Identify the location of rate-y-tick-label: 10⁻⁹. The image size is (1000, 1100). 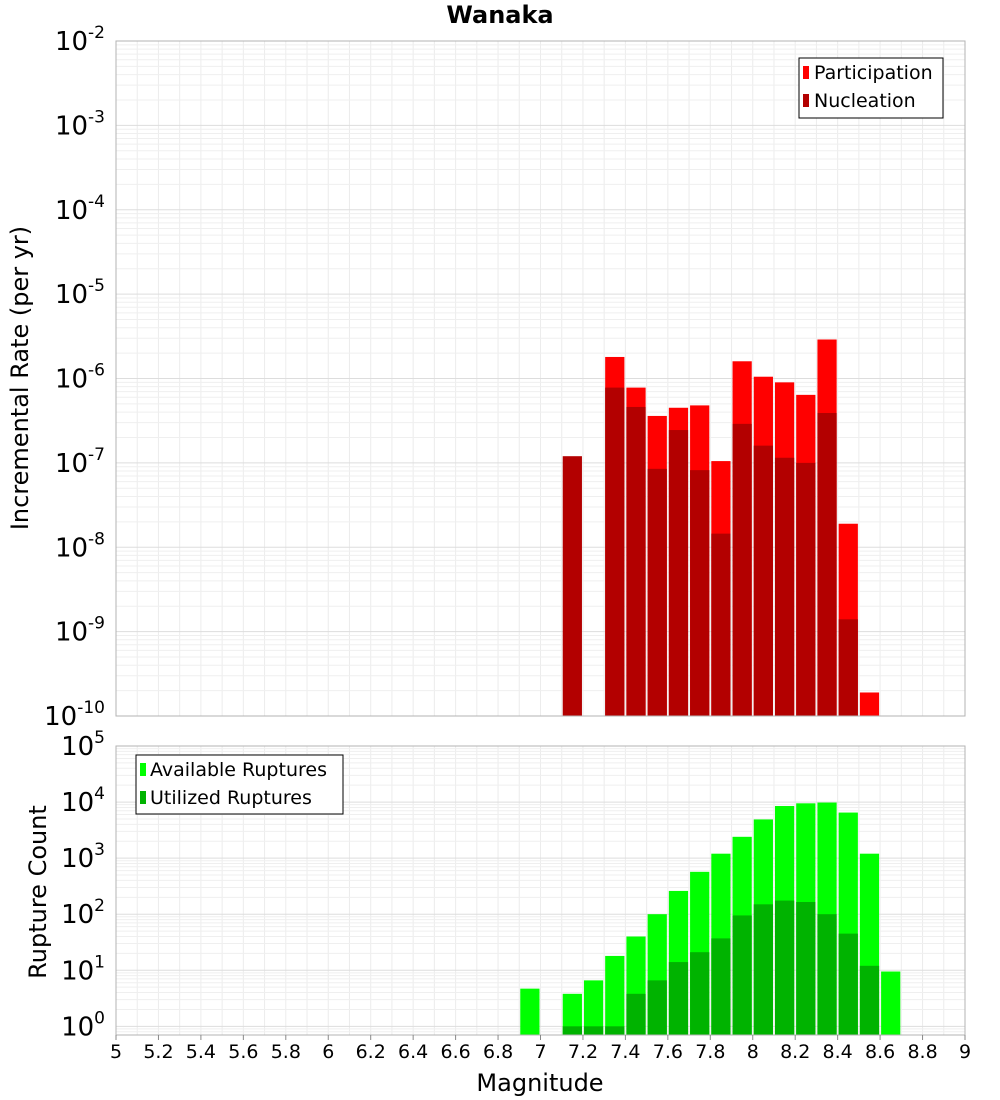
(80, 631).